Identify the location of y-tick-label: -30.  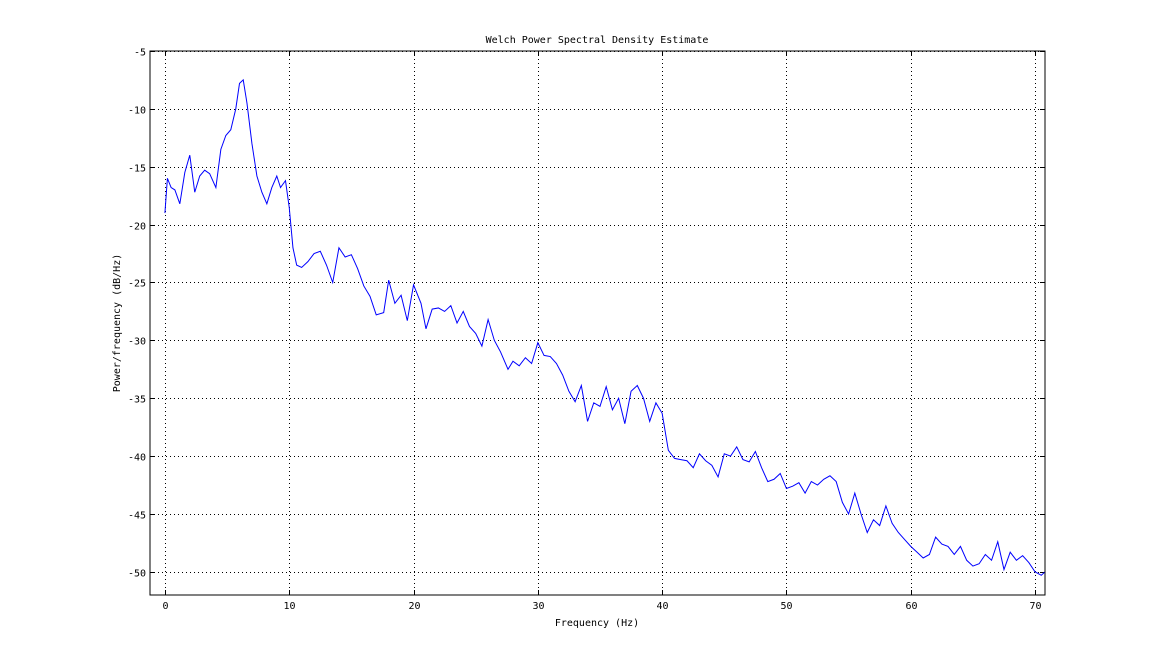
(137, 342).